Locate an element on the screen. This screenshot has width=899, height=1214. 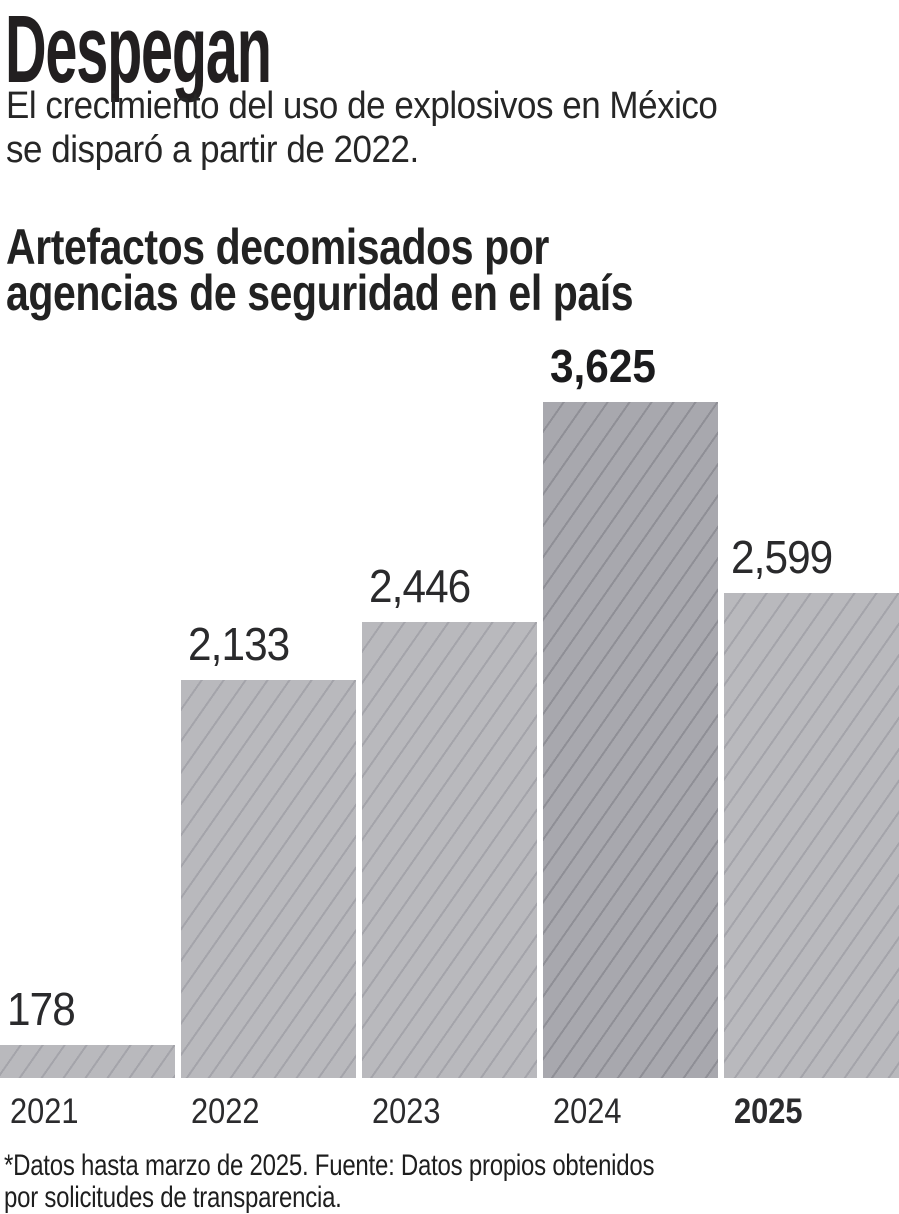
chart-title-line-1: Artefactos decomisados por is located at coordinates (277, 247).